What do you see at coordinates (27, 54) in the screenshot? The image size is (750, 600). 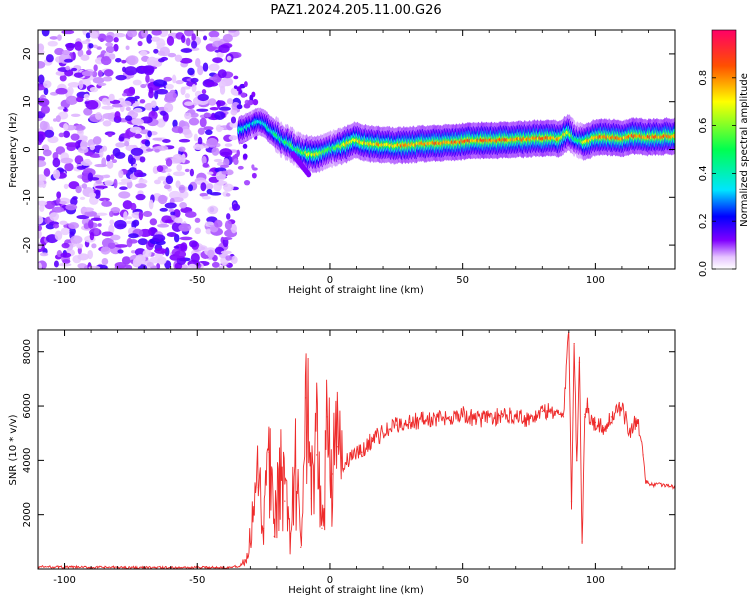 I see `y-tick-label: 20` at bounding box center [27, 54].